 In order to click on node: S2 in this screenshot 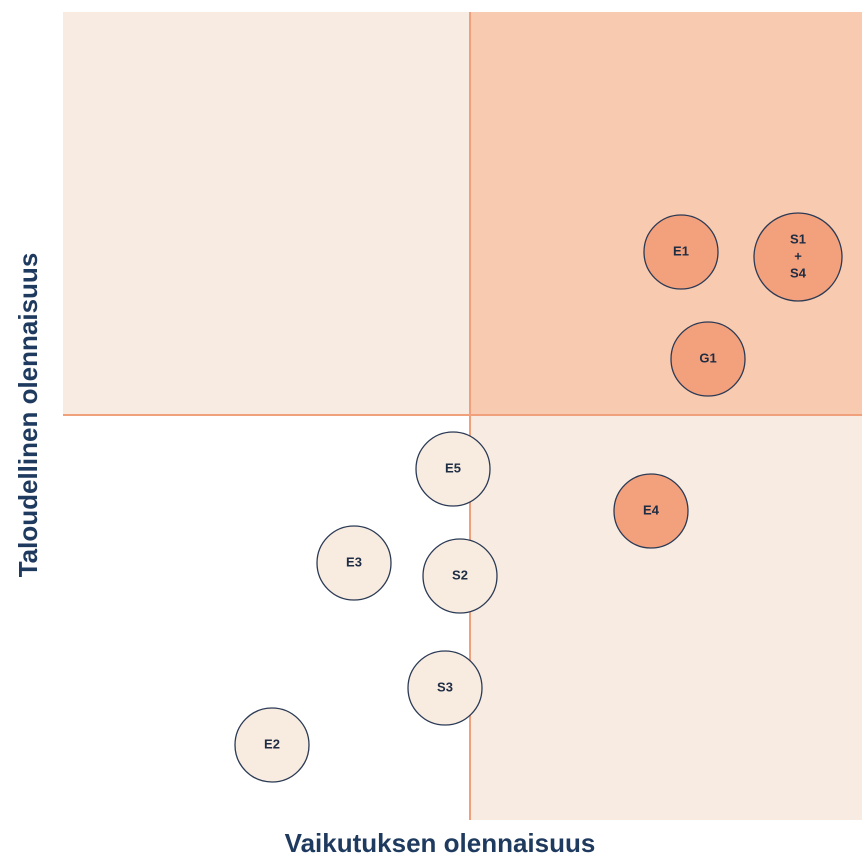, I will do `click(460, 576)`.